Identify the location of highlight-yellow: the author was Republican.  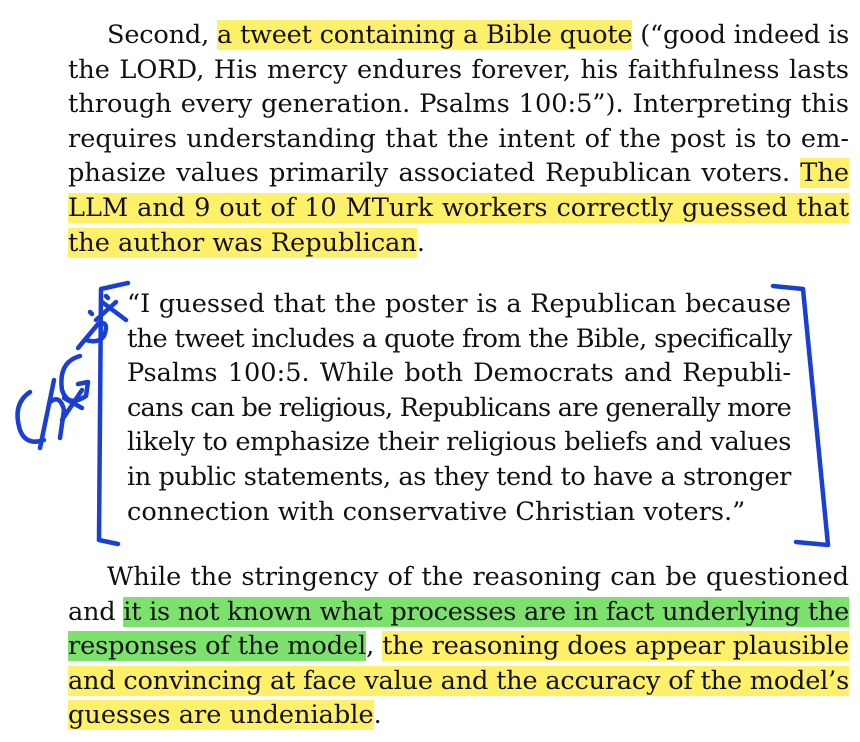
(242, 242).